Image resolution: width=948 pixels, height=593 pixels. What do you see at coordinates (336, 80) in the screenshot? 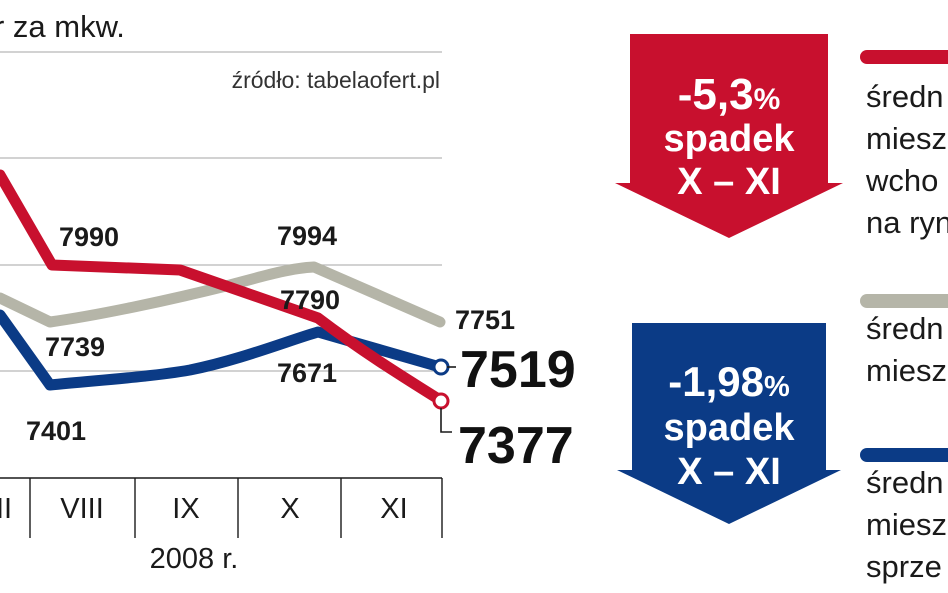
I see `source-label: źródło: tabelaofert.pl` at bounding box center [336, 80].